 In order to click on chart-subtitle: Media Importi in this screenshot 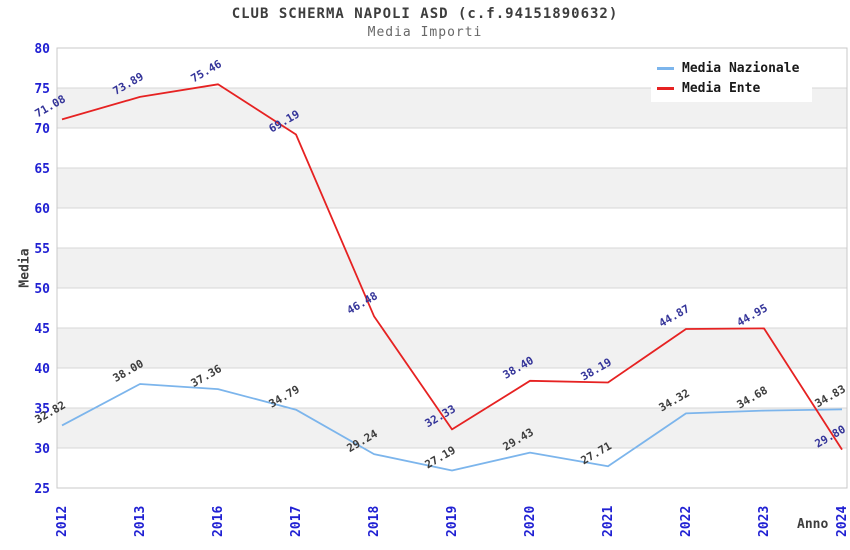, I will do `click(425, 32)`.